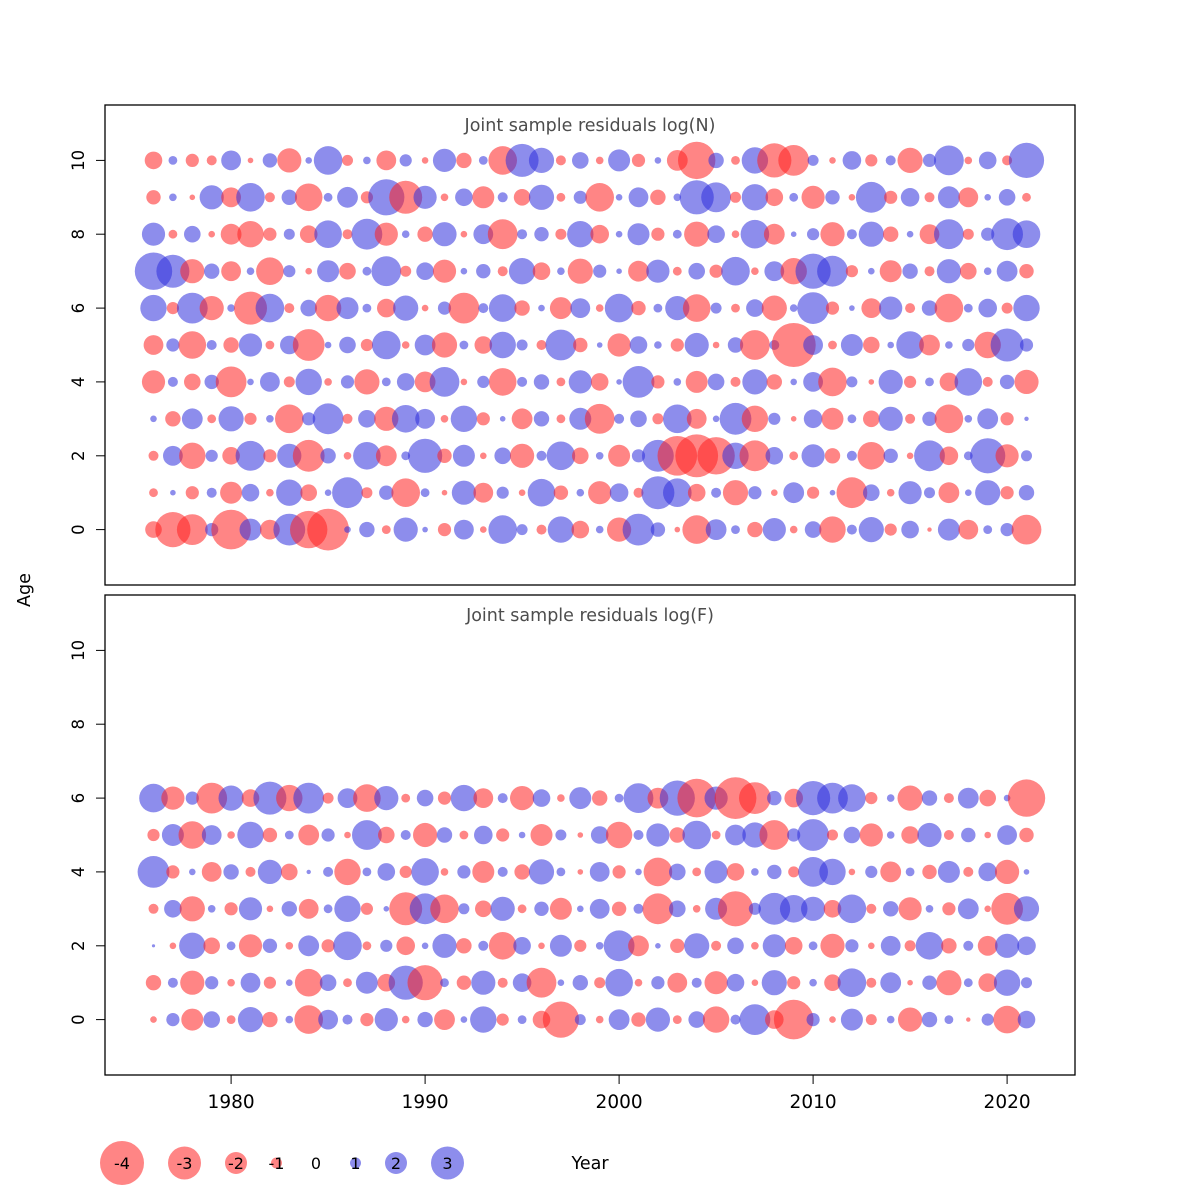 The image size is (1200, 1200). Describe the element at coordinates (396, 1163) in the screenshot. I see `legend-value: 2` at that location.